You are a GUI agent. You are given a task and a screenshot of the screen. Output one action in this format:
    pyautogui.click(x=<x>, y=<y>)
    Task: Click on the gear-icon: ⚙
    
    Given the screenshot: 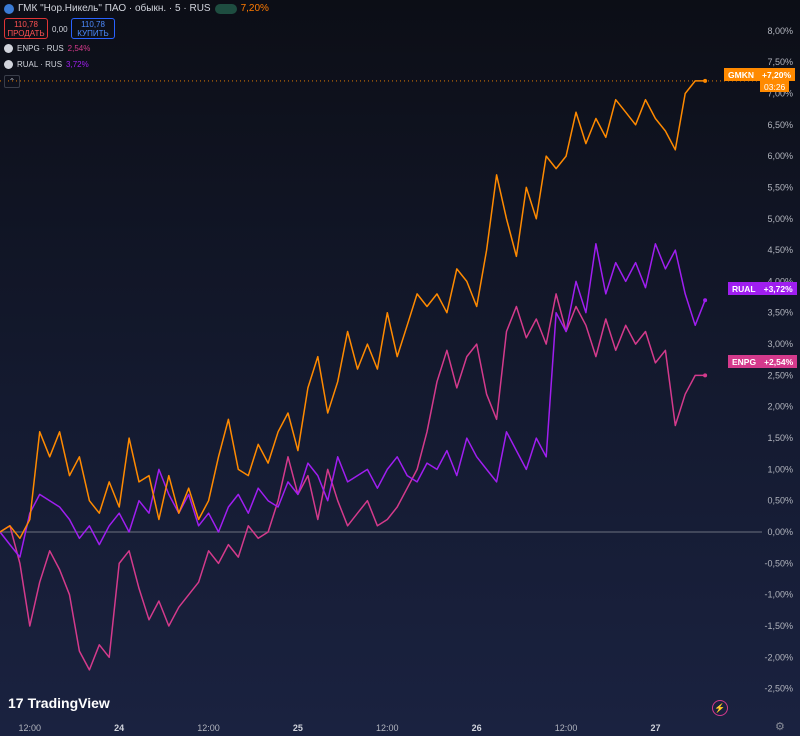 What is the action you would take?
    pyautogui.click(x=780, y=727)
    